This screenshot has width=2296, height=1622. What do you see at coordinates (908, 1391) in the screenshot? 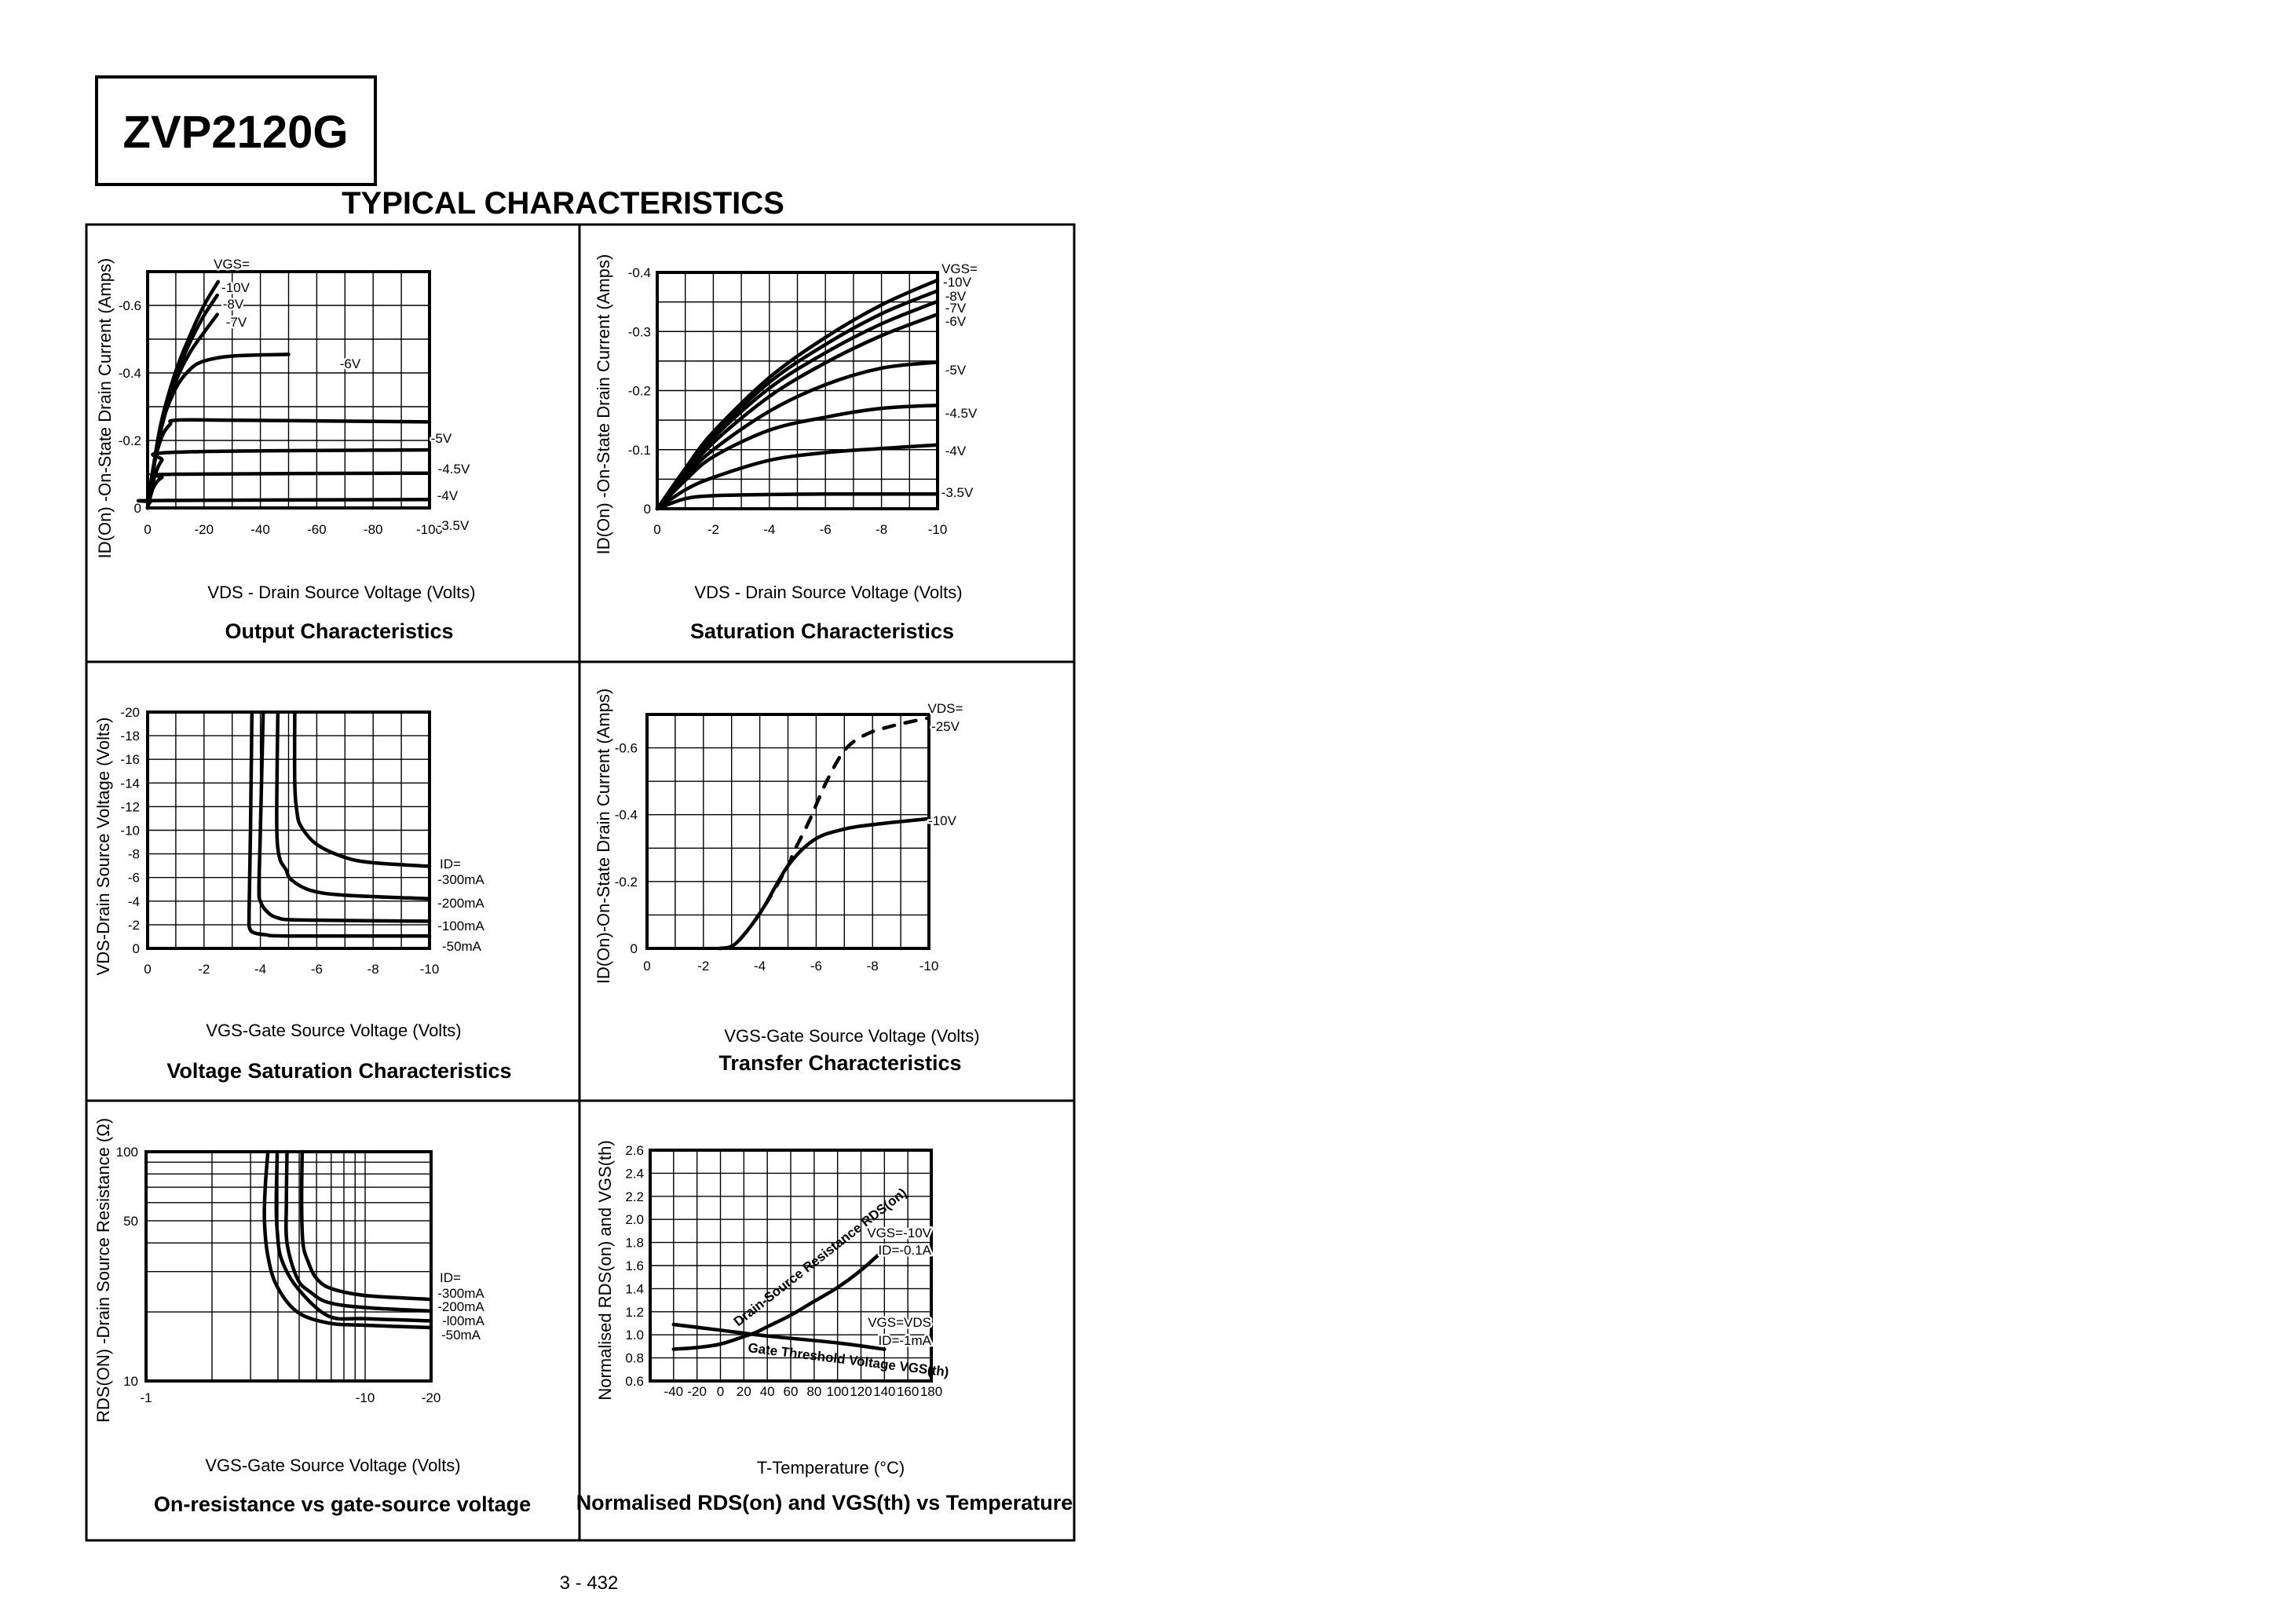
I see `x-tick-label: 160` at bounding box center [908, 1391].